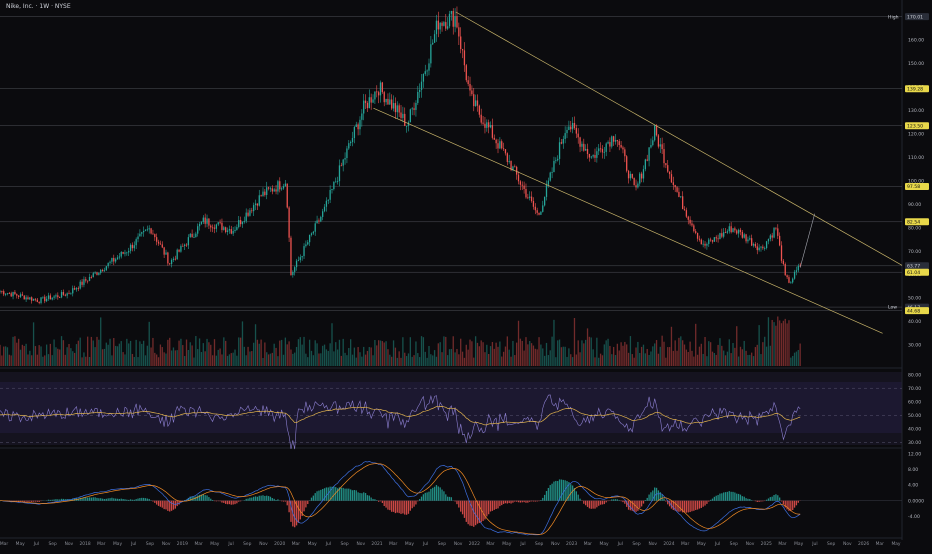 The width and height of the screenshot is (932, 554). I want to click on price-tick-label: 130.00, so click(916, 111).